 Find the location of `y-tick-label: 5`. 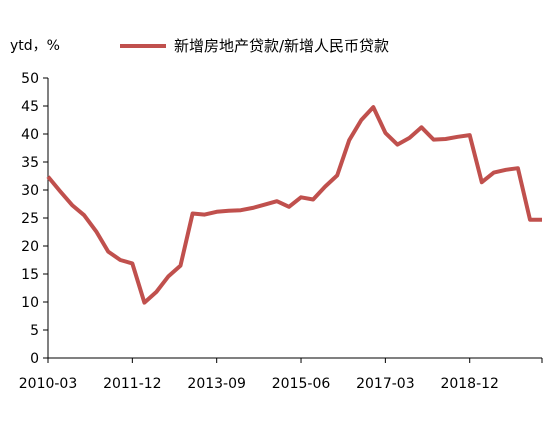

y-tick-label: 5 is located at coordinates (34, 331).